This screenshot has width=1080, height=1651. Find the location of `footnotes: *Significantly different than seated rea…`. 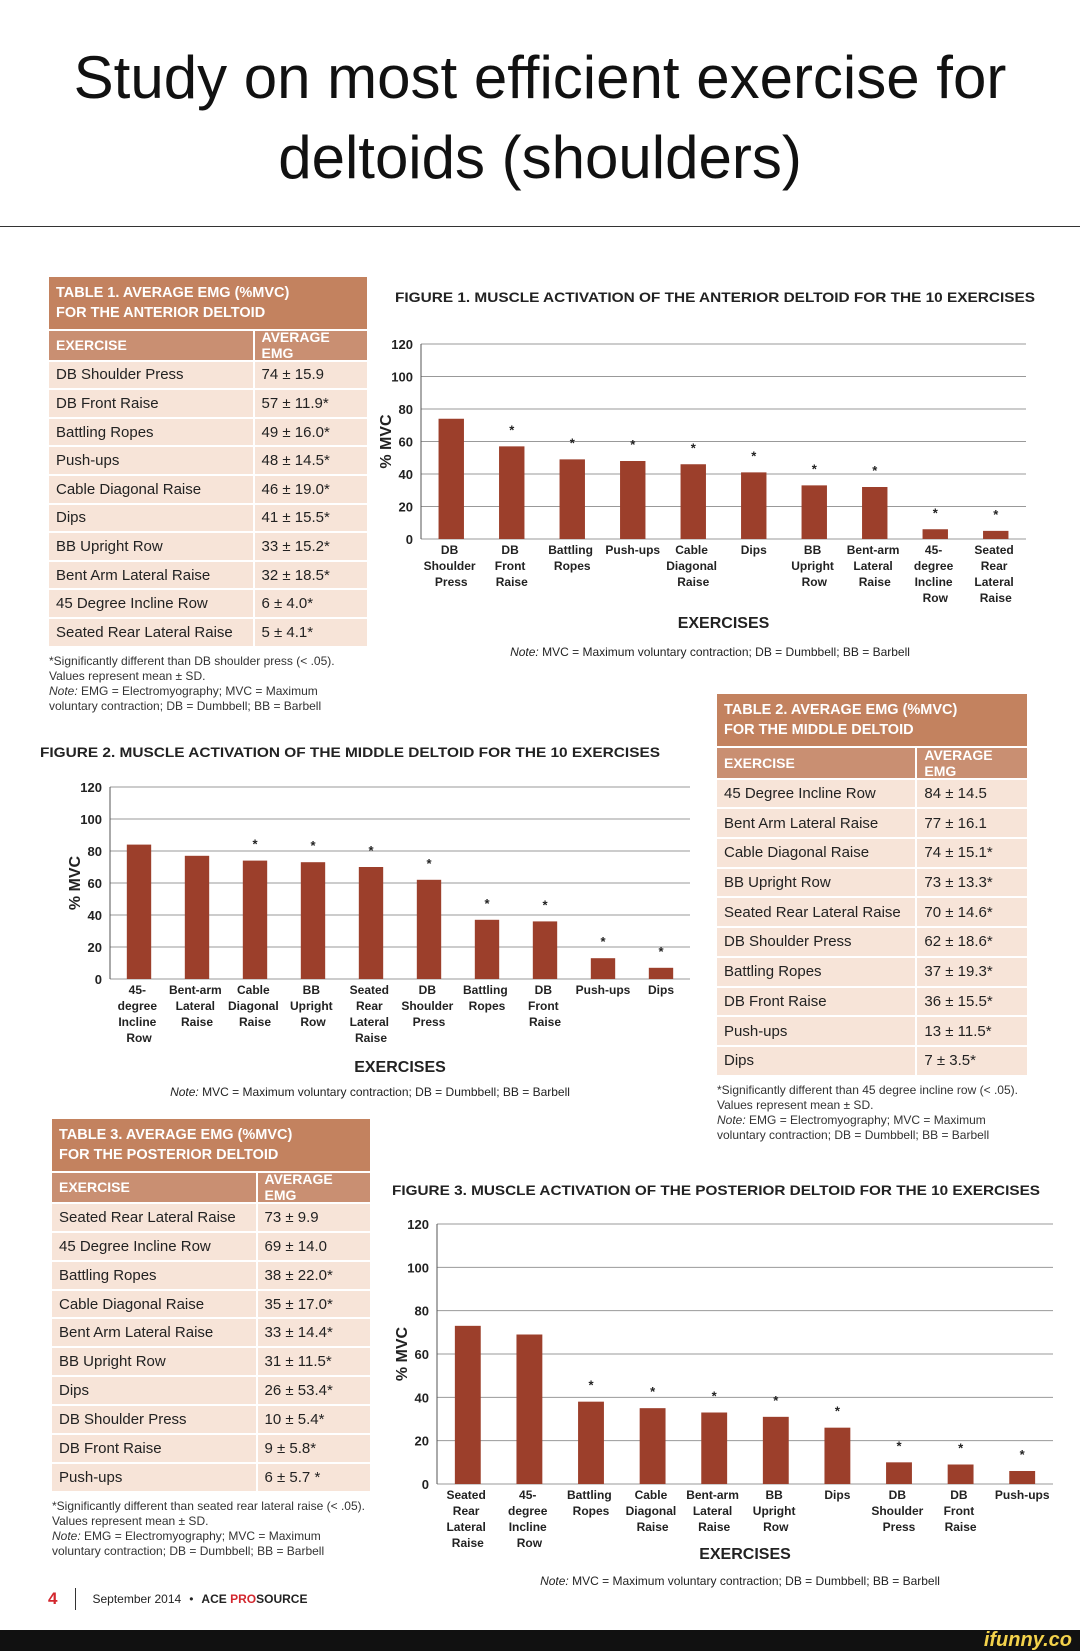

footnotes: *Significantly different than seated rea… is located at coordinates (211, 1529).